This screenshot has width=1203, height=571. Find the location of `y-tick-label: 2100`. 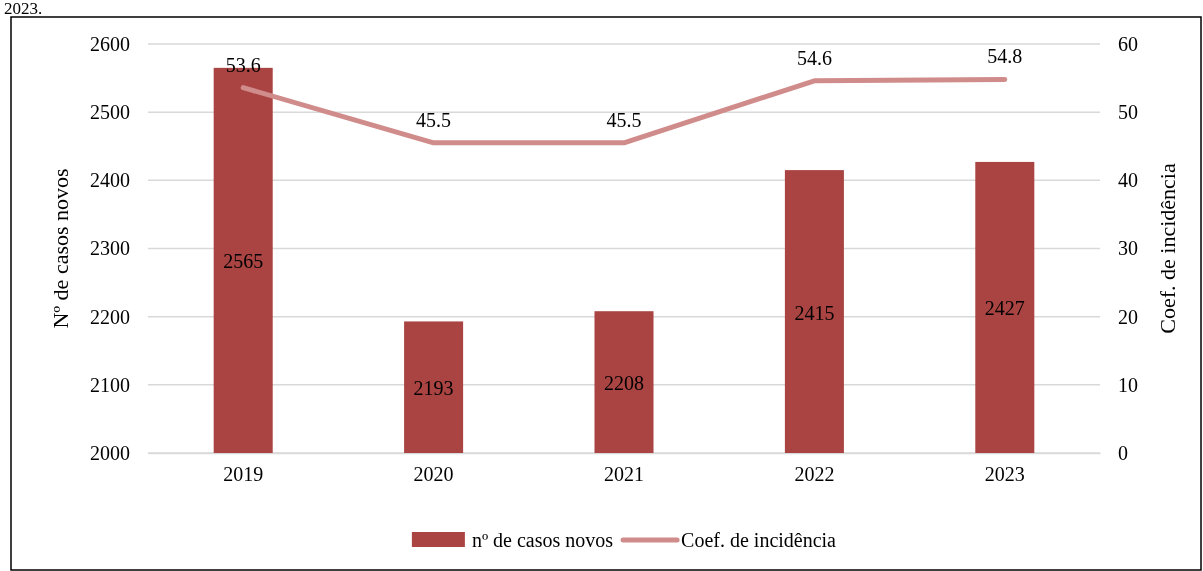

y-tick-label: 2100 is located at coordinates (110, 384).